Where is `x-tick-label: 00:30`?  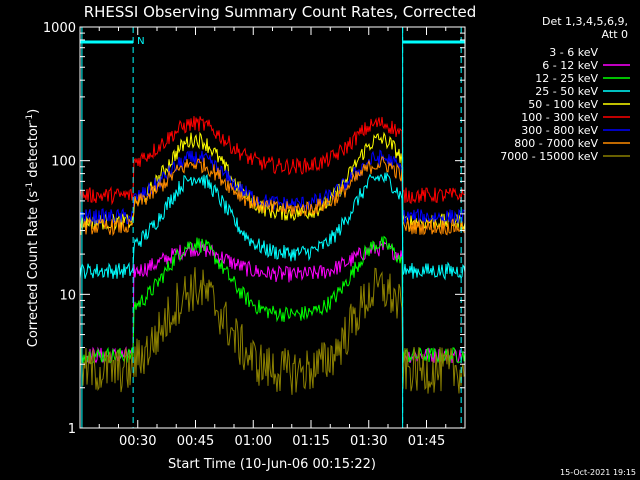
x-tick-label: 00:30 is located at coordinates (137, 441).